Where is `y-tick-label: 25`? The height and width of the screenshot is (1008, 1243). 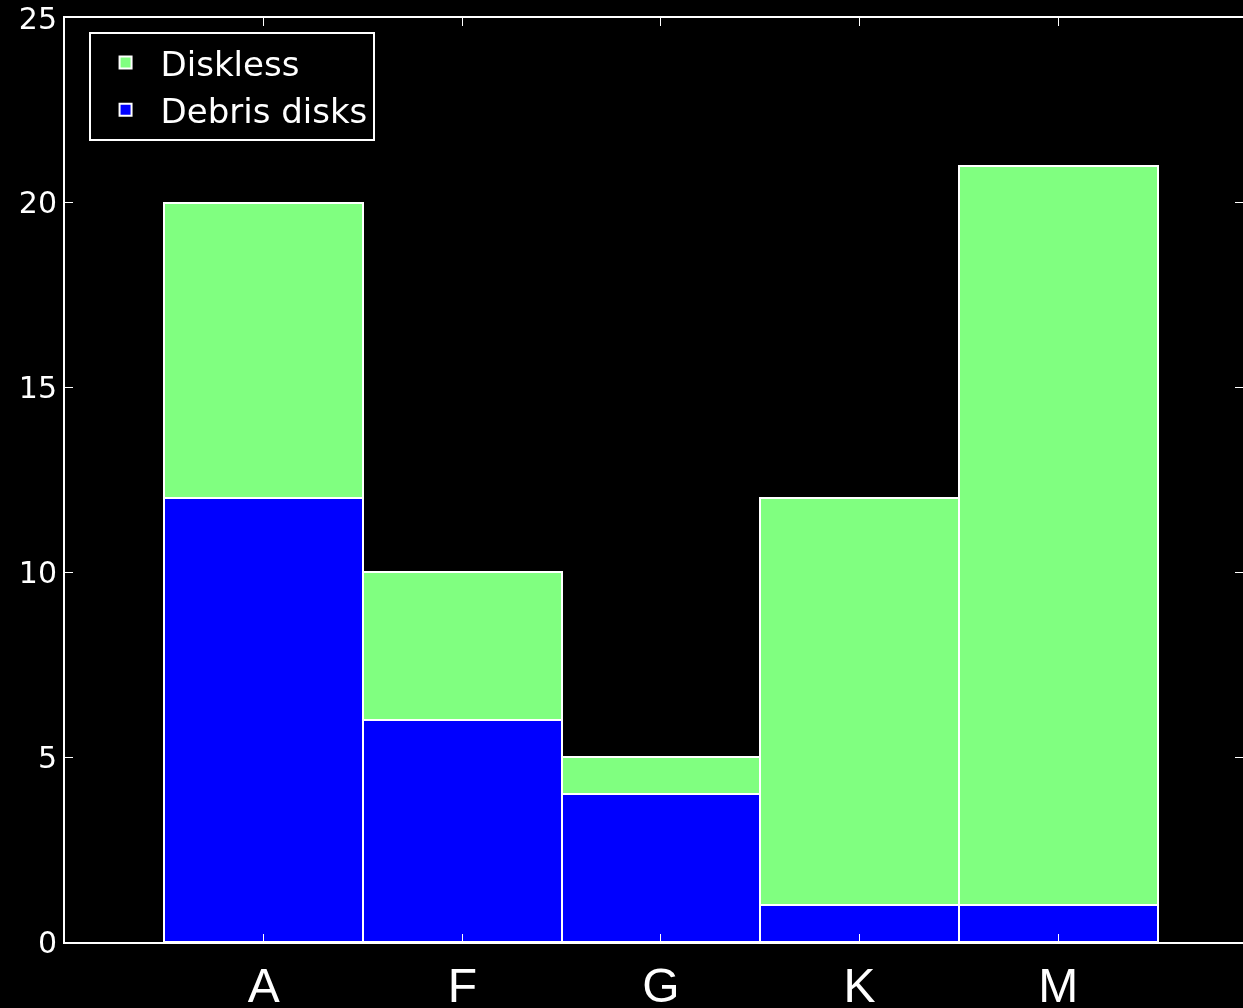
y-tick-label: 25 is located at coordinates (37, 18).